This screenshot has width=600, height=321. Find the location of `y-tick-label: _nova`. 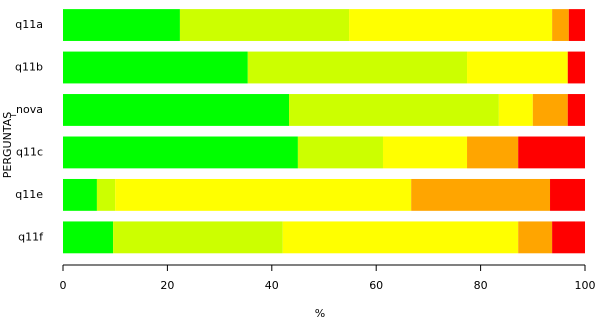

y-tick-label: _nova is located at coordinates (26, 109).